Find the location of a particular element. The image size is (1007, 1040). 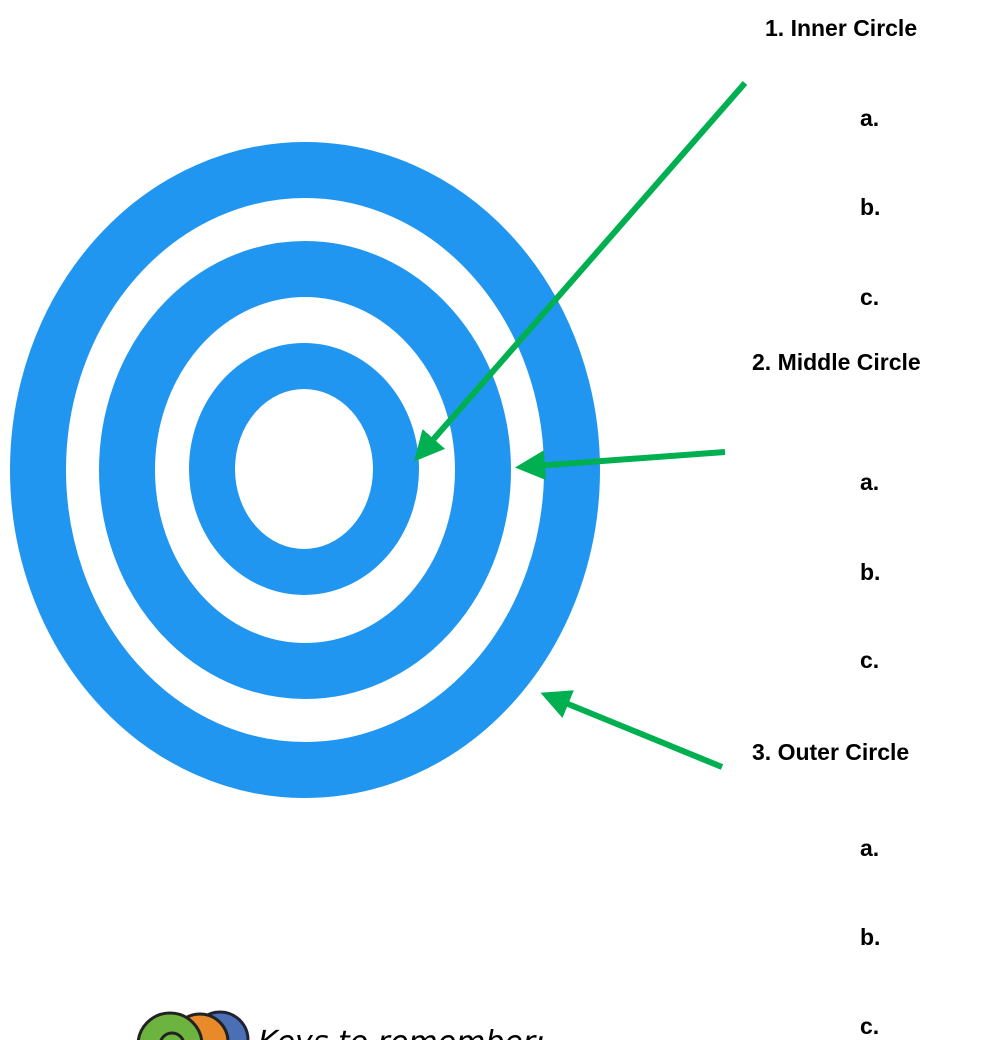

section-label: 2. Middle Circle is located at coordinates (836, 362).